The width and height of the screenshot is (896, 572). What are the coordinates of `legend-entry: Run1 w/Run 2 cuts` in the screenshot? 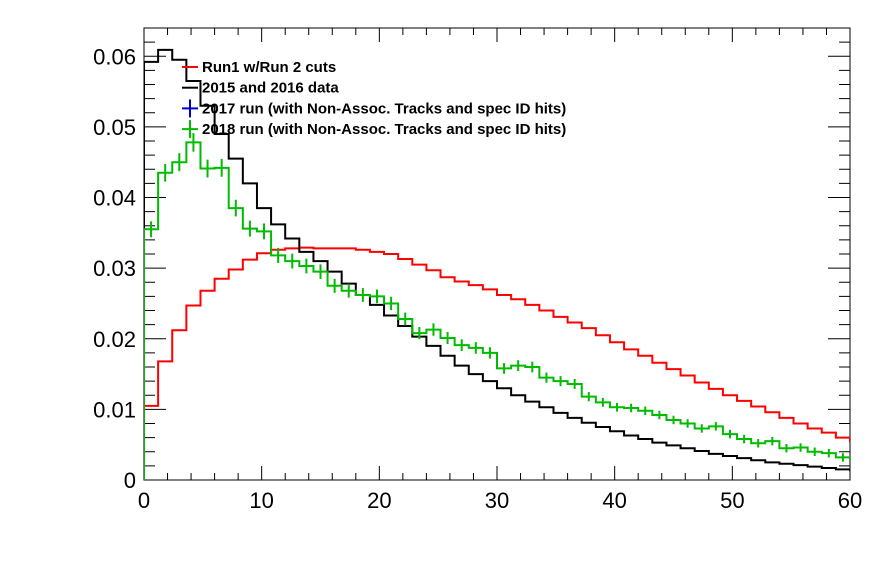 It's located at (269, 67).